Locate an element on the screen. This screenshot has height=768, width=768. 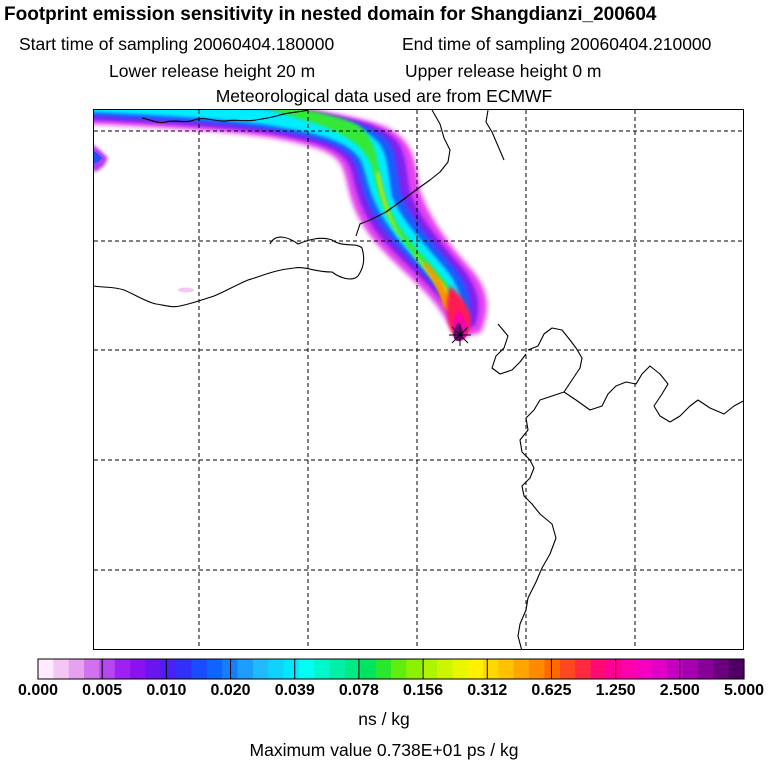
end-time-label: End time of sampling 20060404.210000 is located at coordinates (557, 44).